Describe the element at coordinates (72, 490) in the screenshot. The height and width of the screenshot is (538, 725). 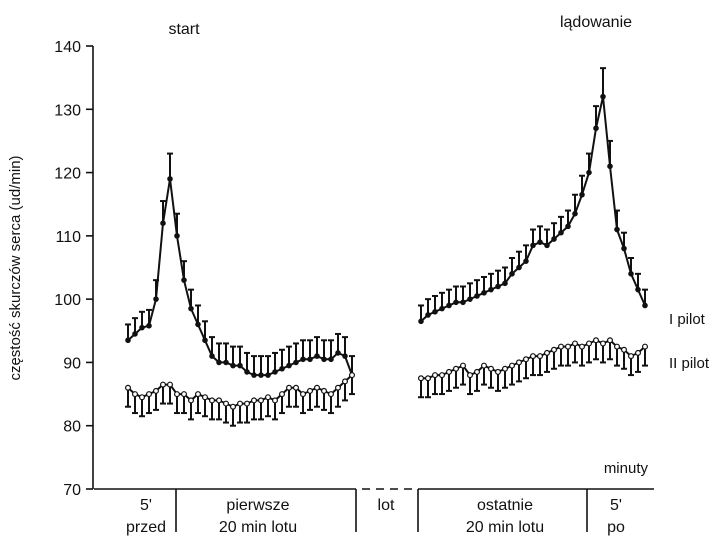
I see `y-tick-label: 70` at that location.